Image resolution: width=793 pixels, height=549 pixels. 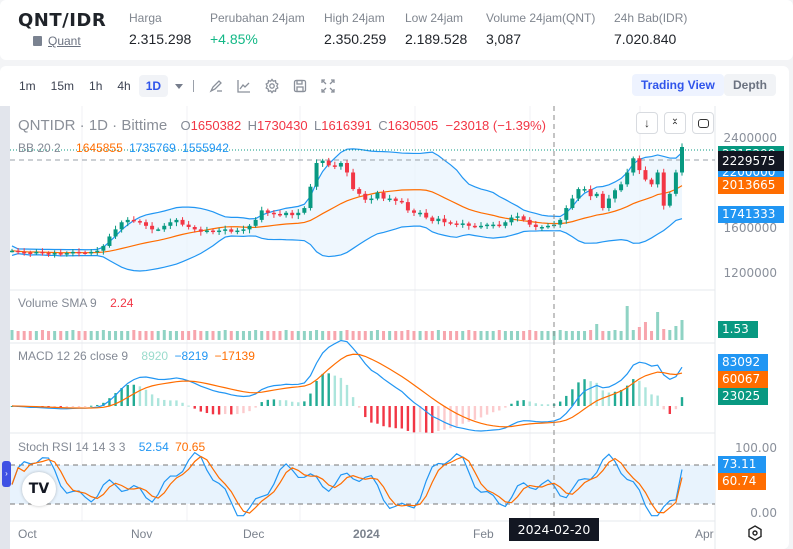 I want to click on macd-hist-value: 8920, so click(x=155, y=356).